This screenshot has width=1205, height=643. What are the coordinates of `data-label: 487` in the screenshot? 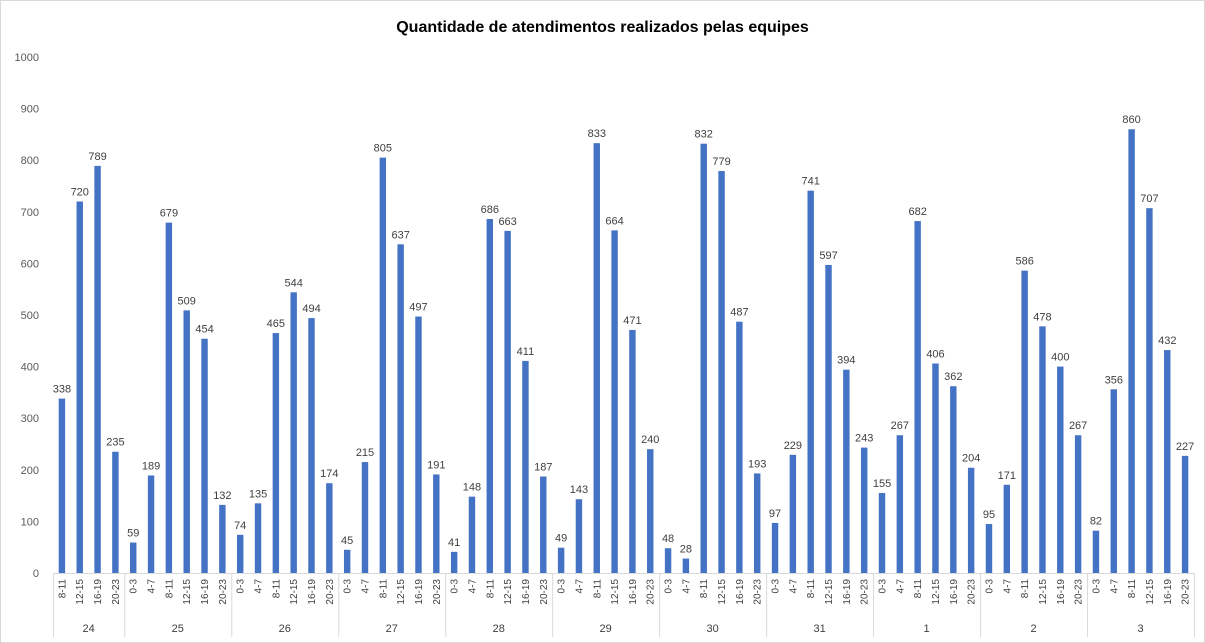 It's located at (739, 313).